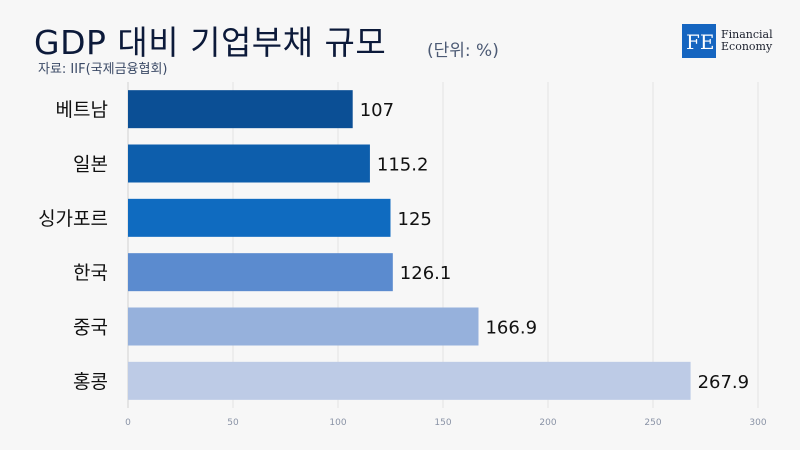 This screenshot has width=800, height=450. Describe the element at coordinates (90, 328) in the screenshot. I see `category-label: 중국` at that location.